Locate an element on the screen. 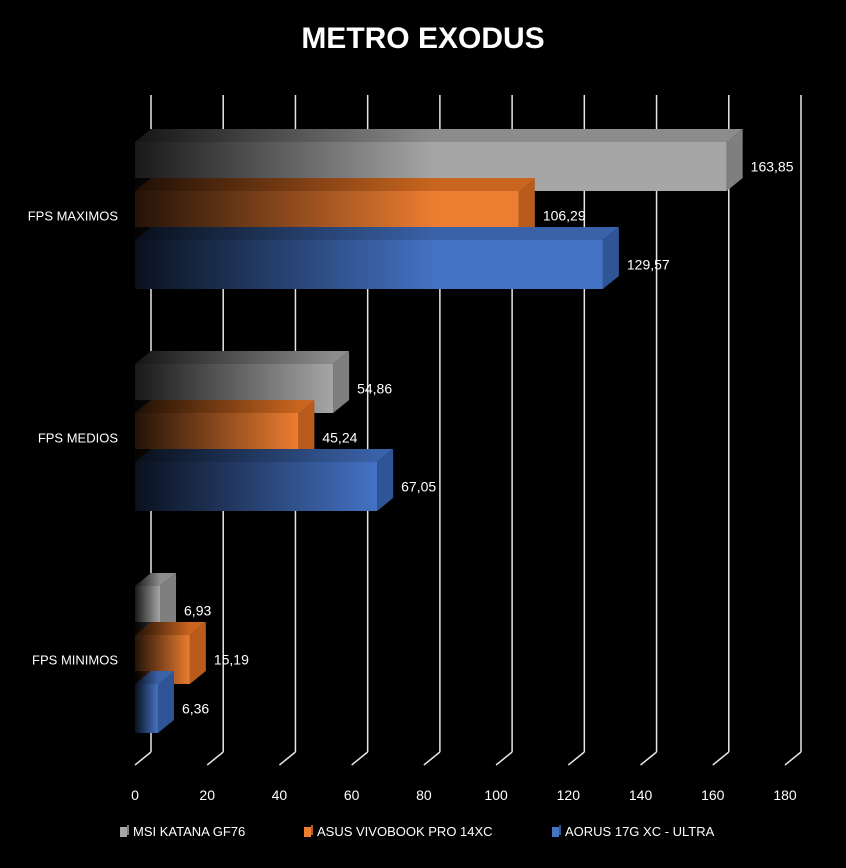 The width and height of the screenshot is (846, 868). tick-label: 100 is located at coordinates (496, 795).